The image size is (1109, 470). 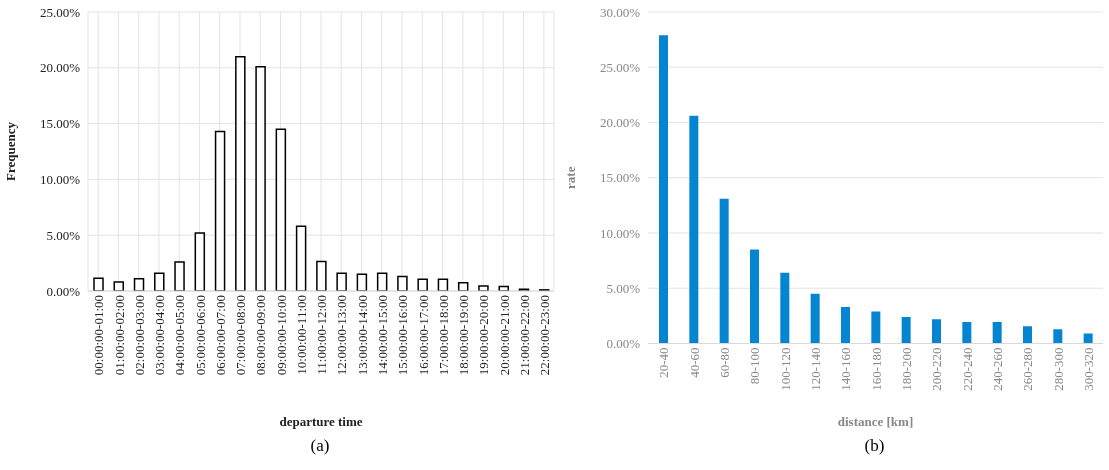 What do you see at coordinates (220, 335) in the screenshot?
I see `x-tick-label: 06:00:00-07:00` at bounding box center [220, 335].